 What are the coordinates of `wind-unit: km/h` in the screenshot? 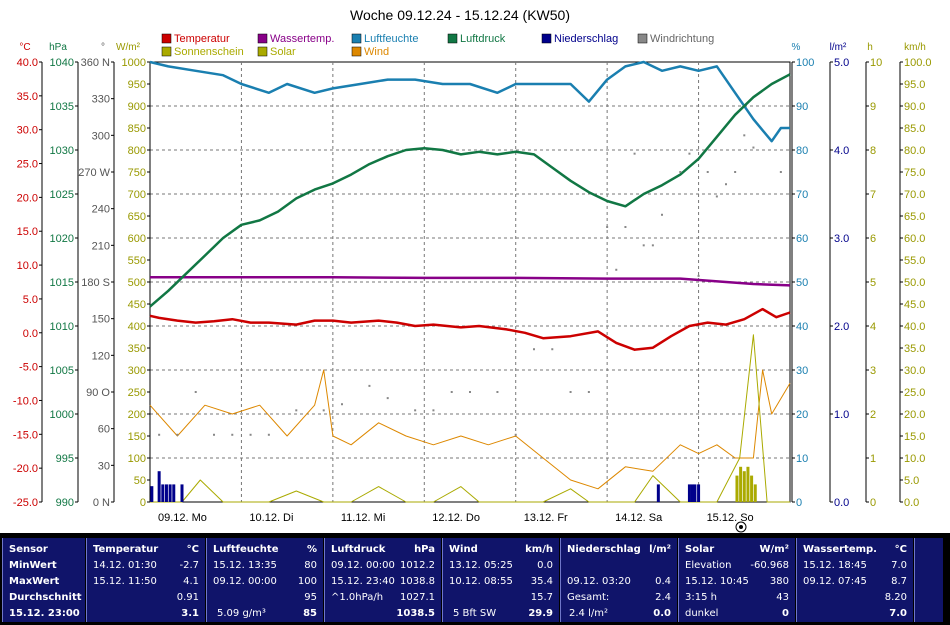 It's located at (539, 549).